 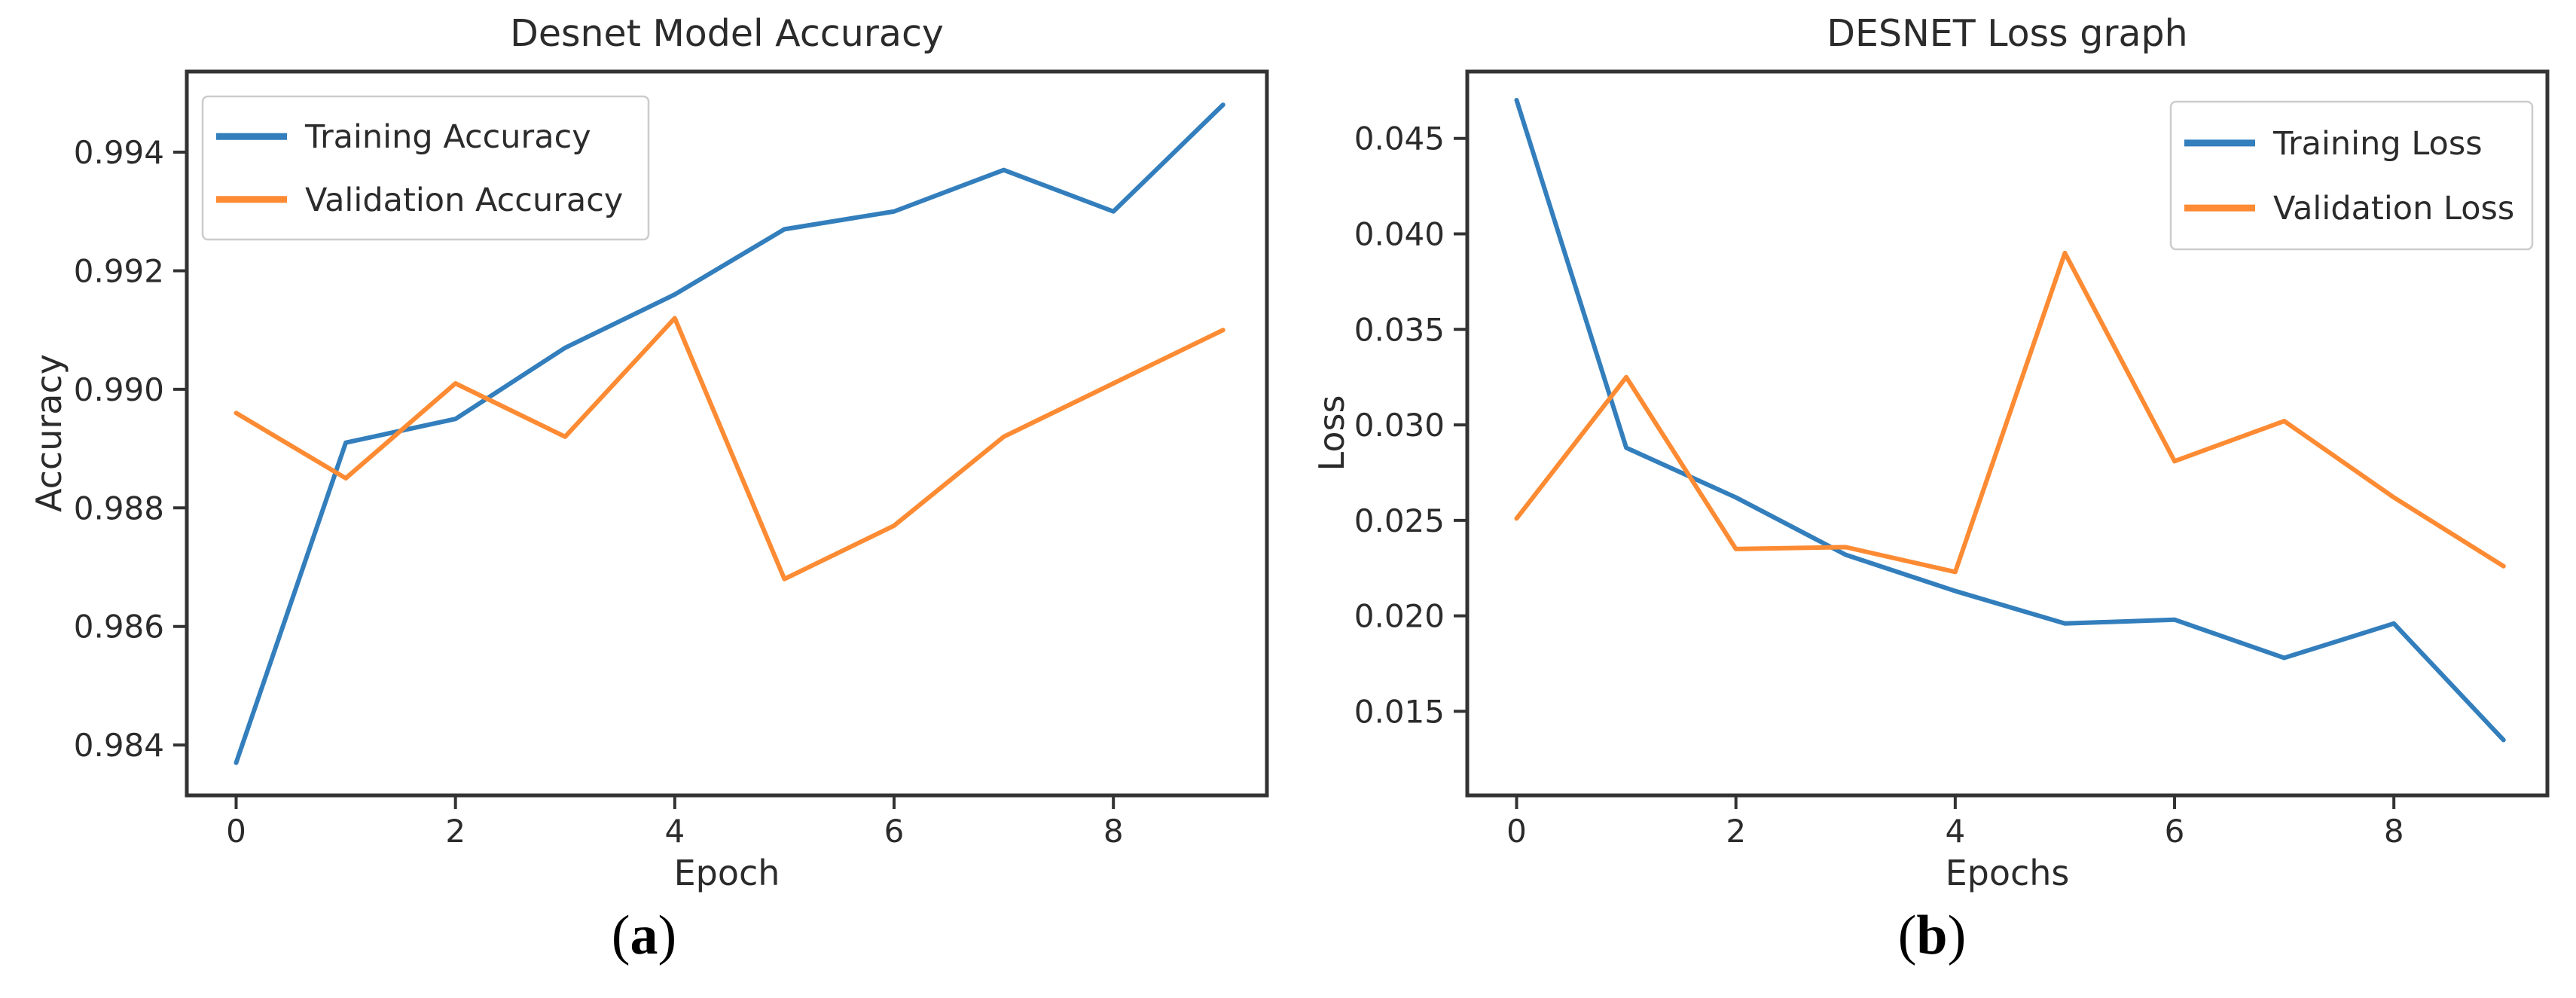 What do you see at coordinates (119, 745) in the screenshot?
I see `y-tick-label: 0.984` at bounding box center [119, 745].